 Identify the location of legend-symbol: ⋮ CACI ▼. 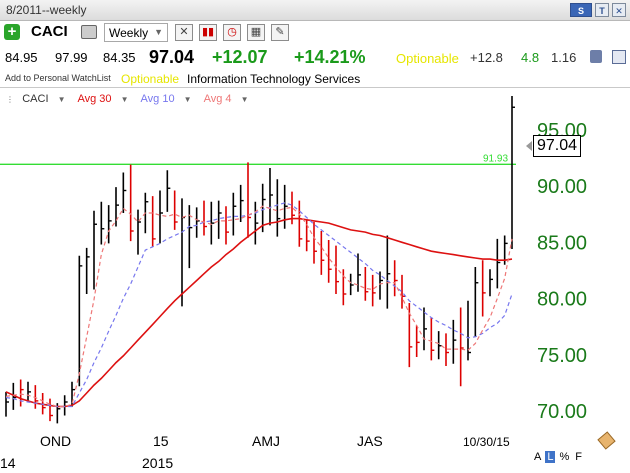
(36, 99).